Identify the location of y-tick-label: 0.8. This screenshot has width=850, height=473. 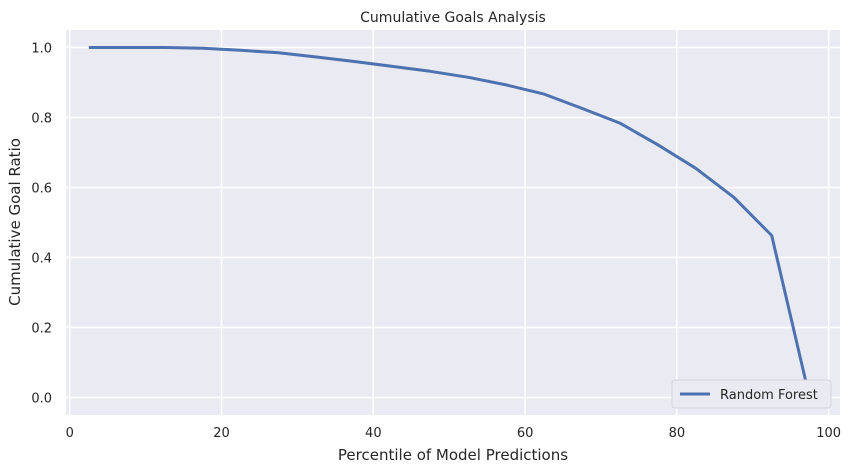
(41, 119).